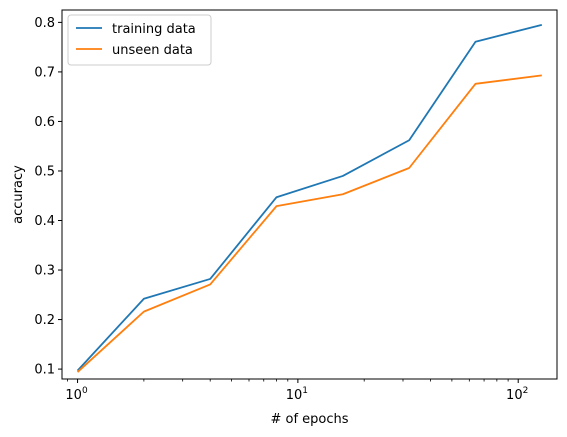  What do you see at coordinates (297, 394) in the screenshot?
I see `x-tick-label: 10¹` at bounding box center [297, 394].